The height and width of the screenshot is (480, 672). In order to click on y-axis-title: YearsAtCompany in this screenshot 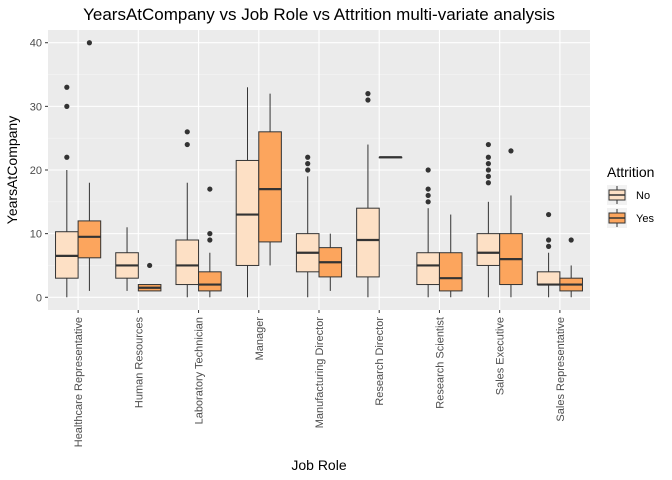, I will do `click(12, 170)`.